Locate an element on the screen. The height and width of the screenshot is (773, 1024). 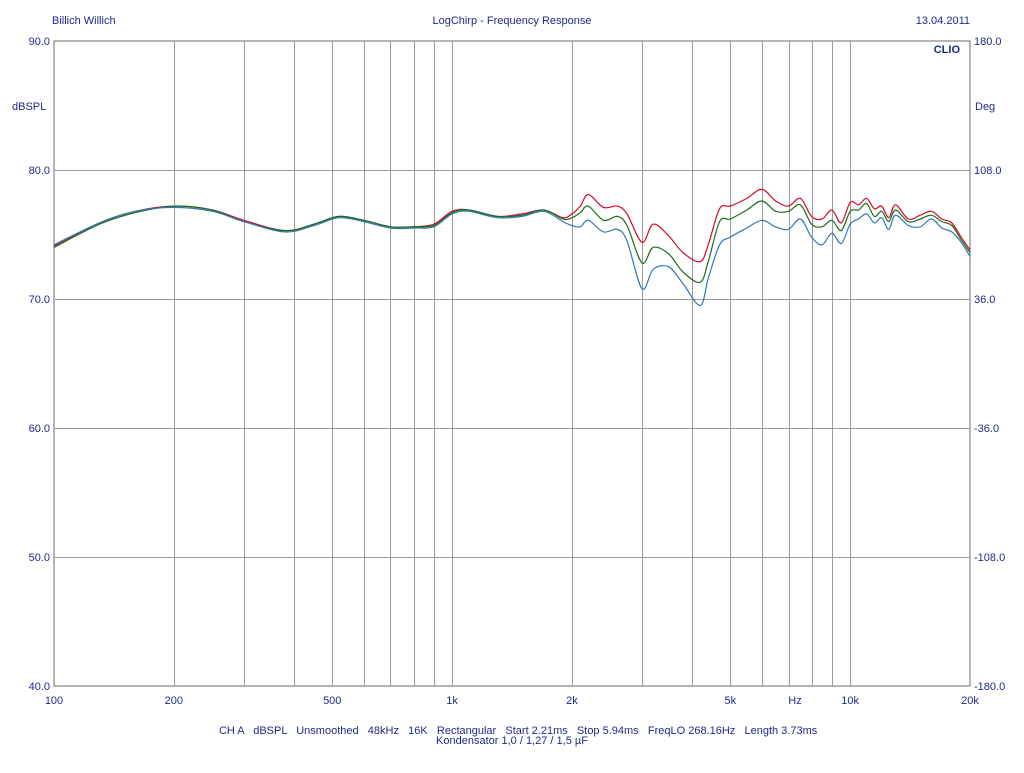
stop-label: Stop 5.94ms is located at coordinates (607, 731).